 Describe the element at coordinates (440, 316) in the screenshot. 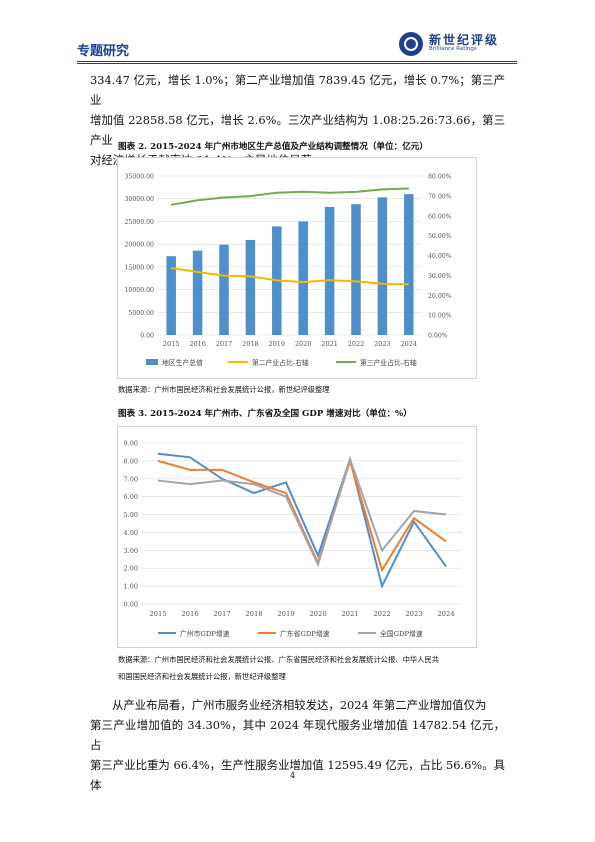

I see `y2-tick-label: 10.00%` at that location.